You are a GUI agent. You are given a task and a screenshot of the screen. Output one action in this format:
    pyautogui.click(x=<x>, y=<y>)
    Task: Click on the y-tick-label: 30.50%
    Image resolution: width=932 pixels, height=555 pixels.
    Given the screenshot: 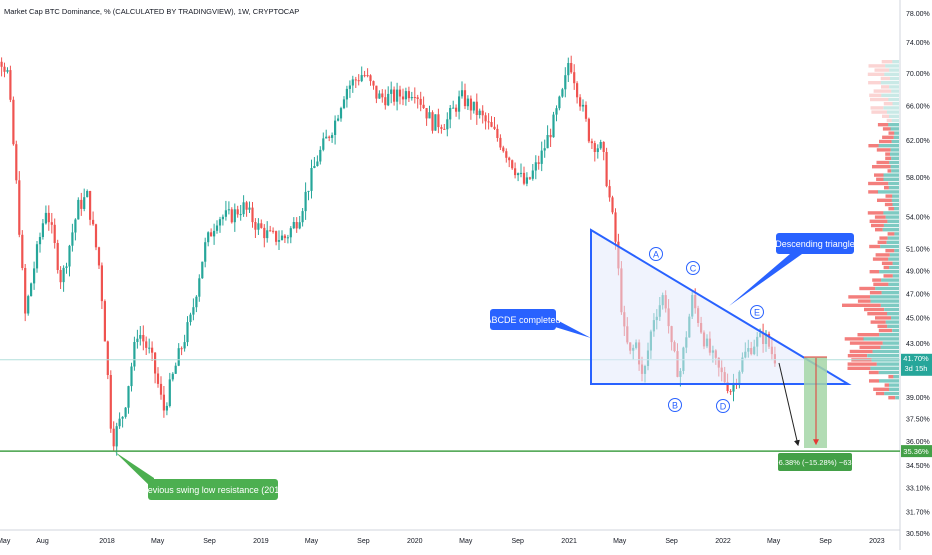 What is the action you would take?
    pyautogui.click(x=918, y=534)
    